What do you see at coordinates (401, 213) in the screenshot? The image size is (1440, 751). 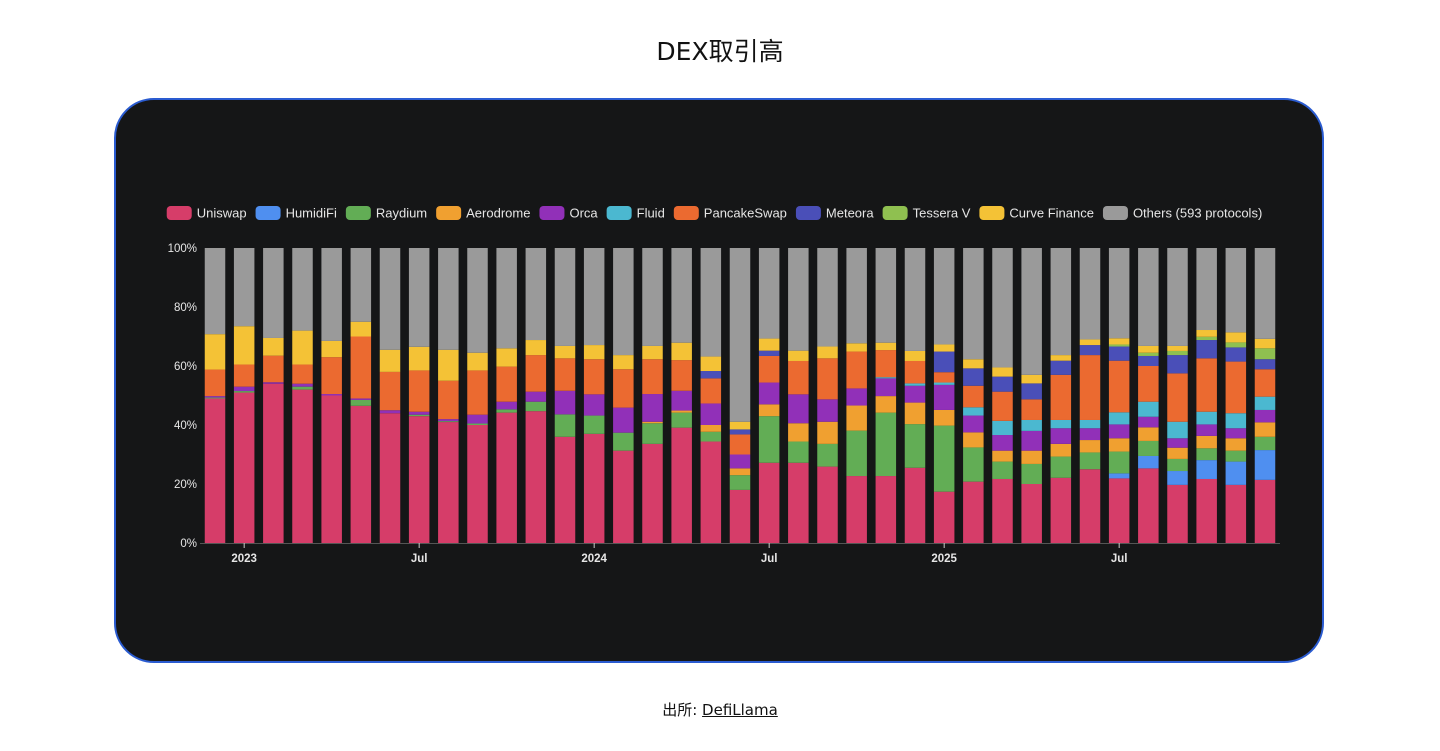 I see `legend-label: Raydium` at bounding box center [401, 213].